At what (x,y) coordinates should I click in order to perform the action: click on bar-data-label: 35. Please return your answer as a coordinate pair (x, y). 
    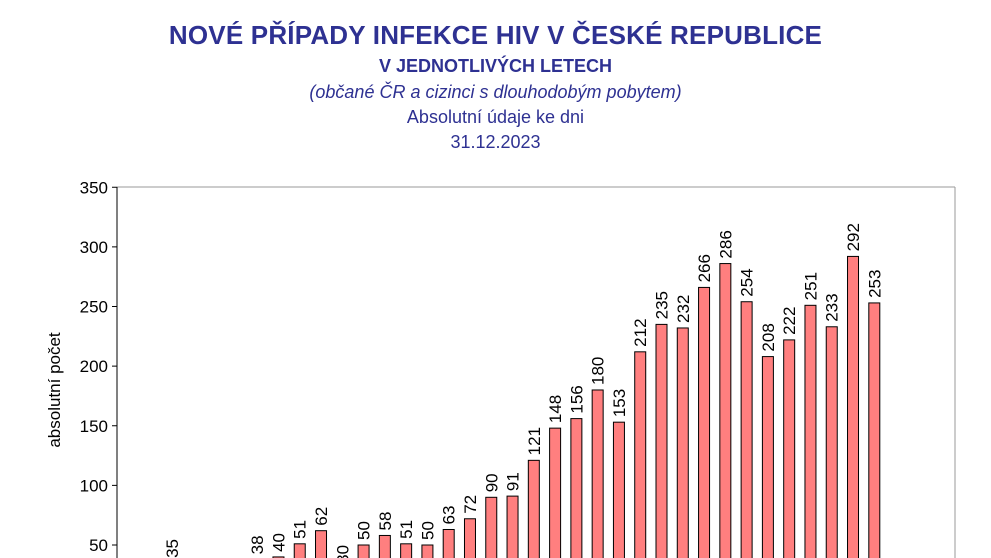
    Looking at the image, I should click on (172, 548).